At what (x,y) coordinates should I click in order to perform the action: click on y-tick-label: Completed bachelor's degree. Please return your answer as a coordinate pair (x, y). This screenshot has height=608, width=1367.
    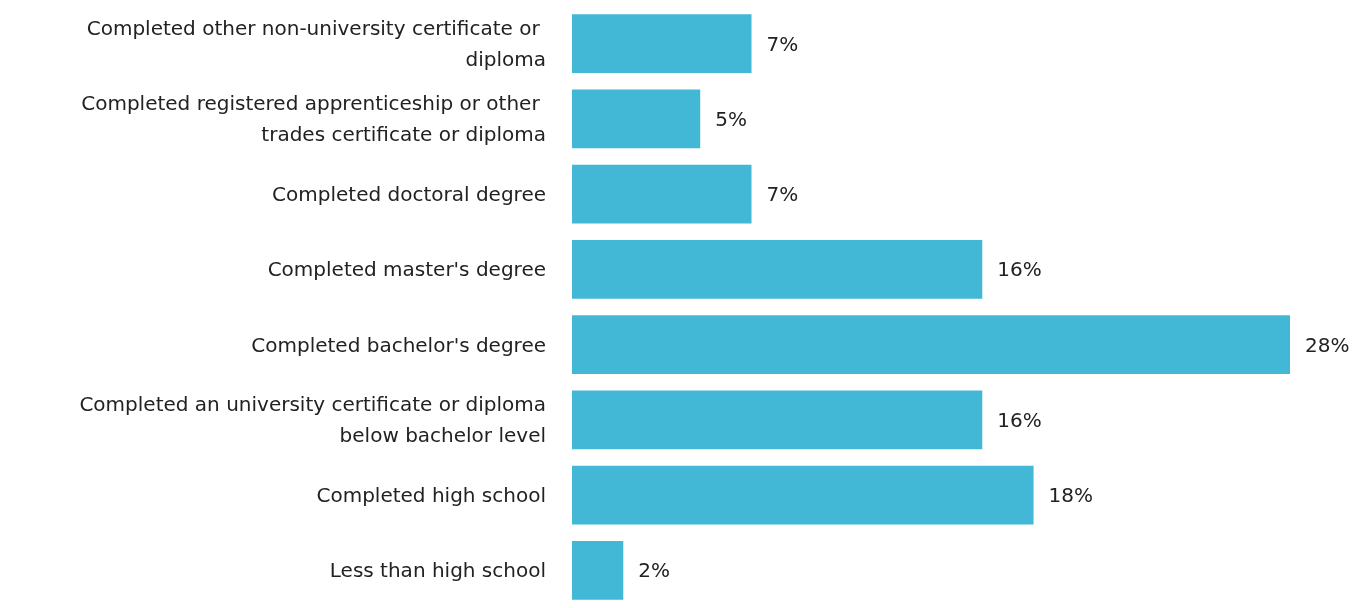
    Looking at the image, I should click on (398, 344).